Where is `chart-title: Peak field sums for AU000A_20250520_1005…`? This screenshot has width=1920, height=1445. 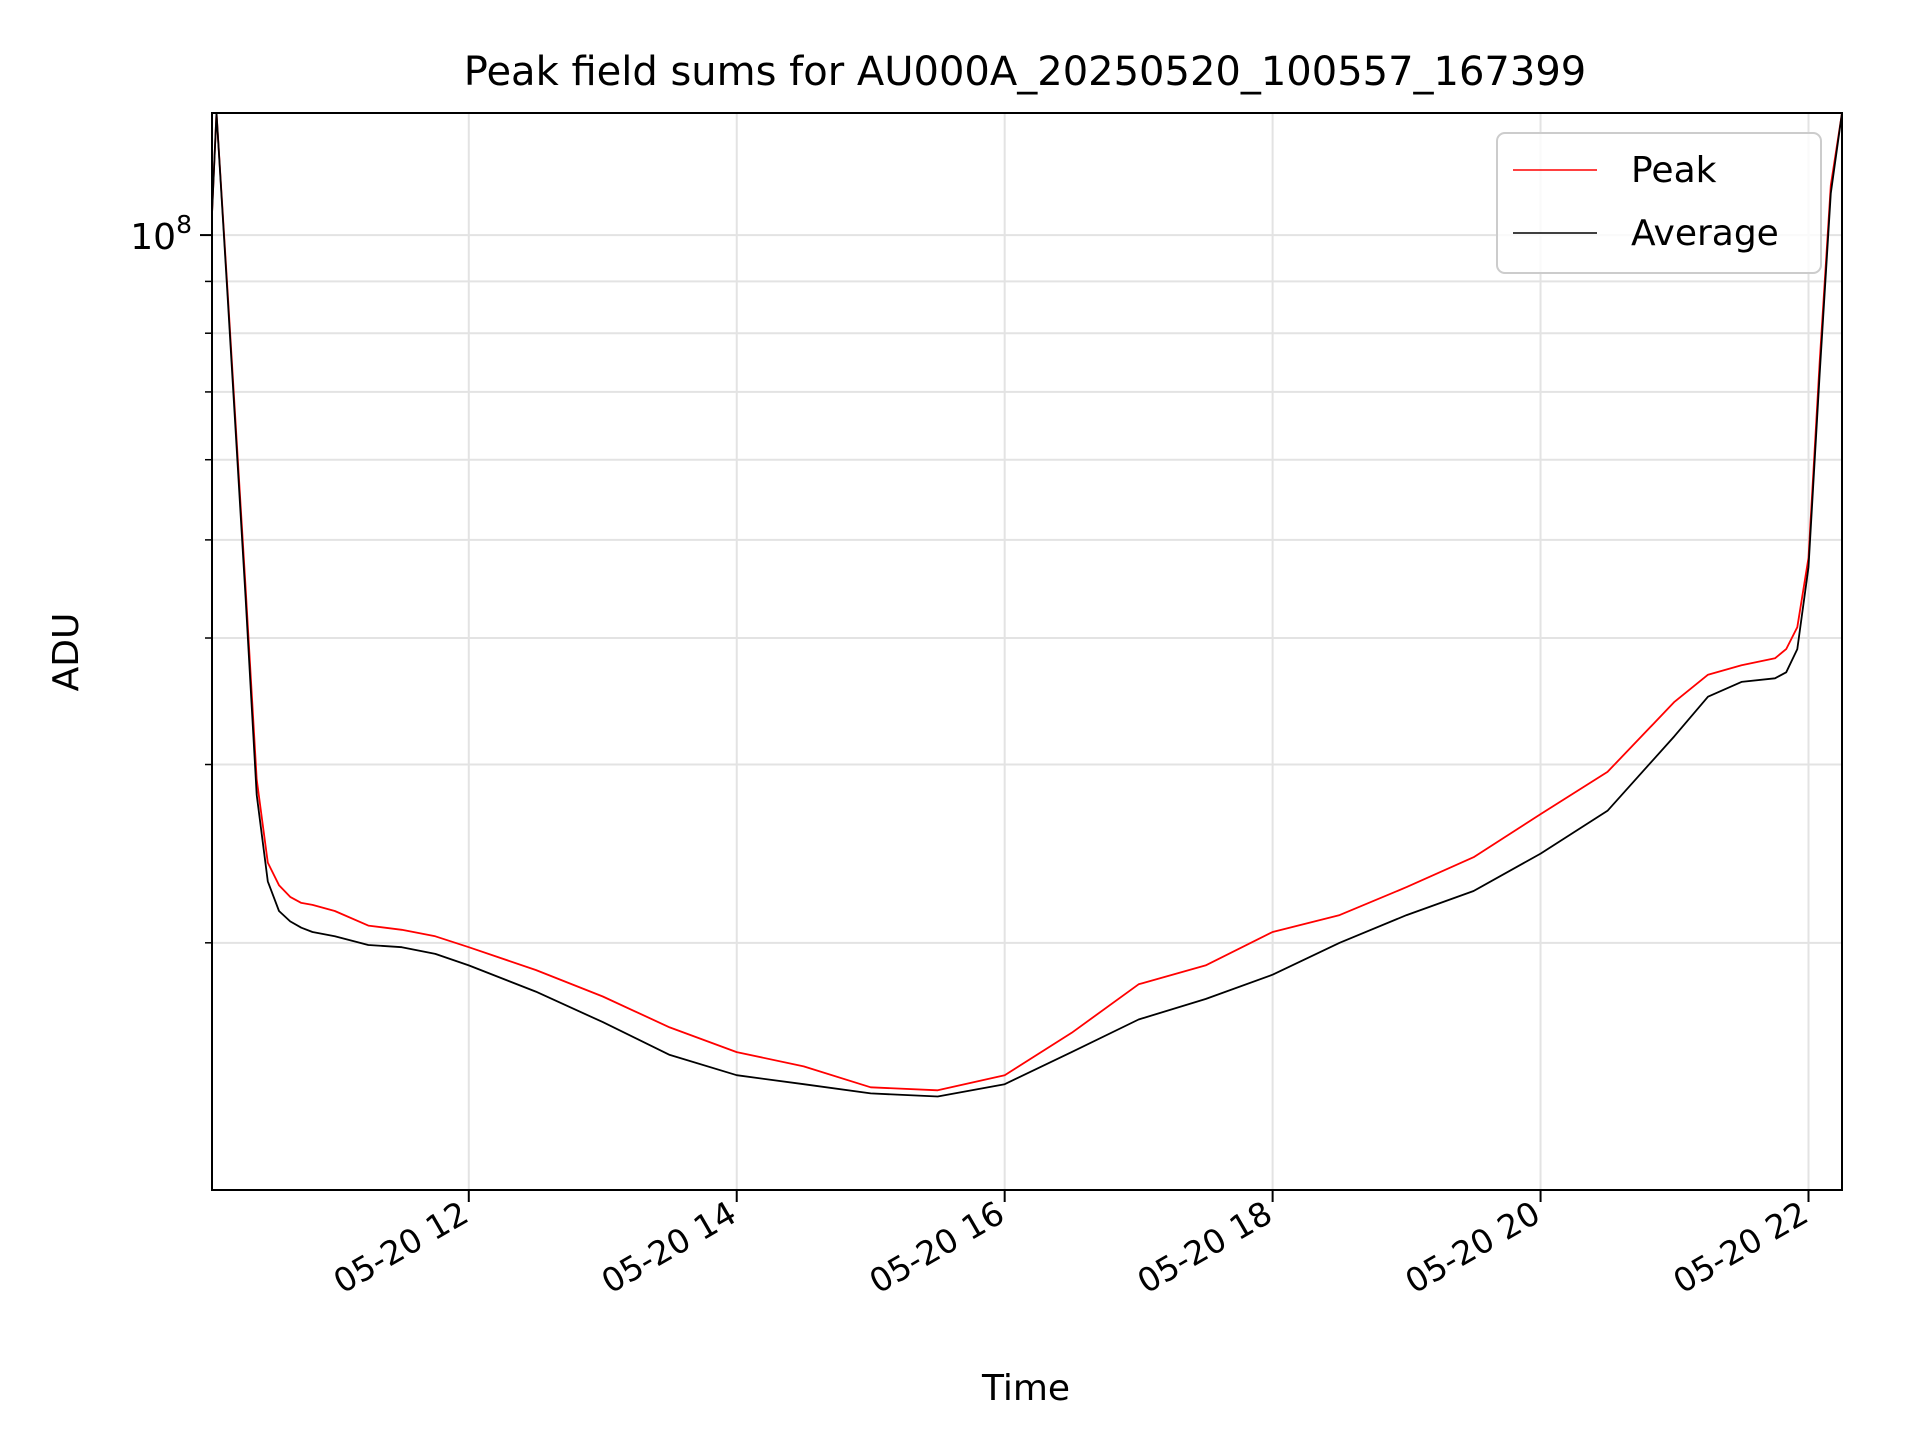
chart-title: Peak field sums for AU000A_20250520_1005… is located at coordinates (1025, 72).